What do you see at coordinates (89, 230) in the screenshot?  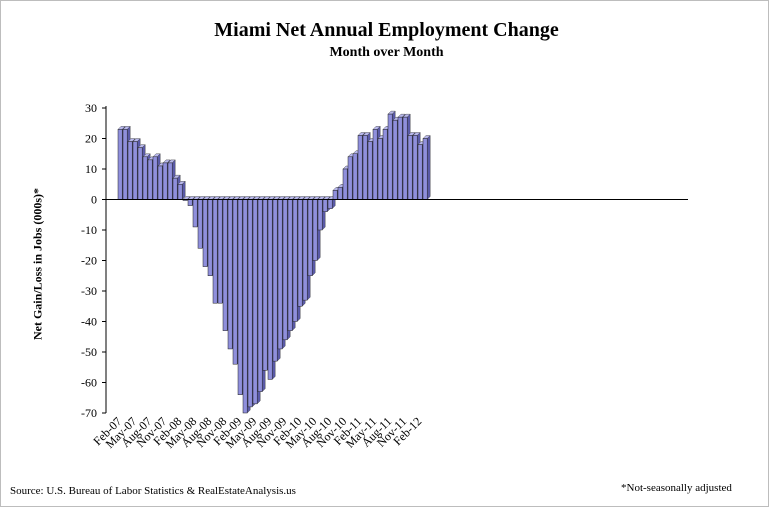 I see `y-tick-label: -10` at bounding box center [89, 230].